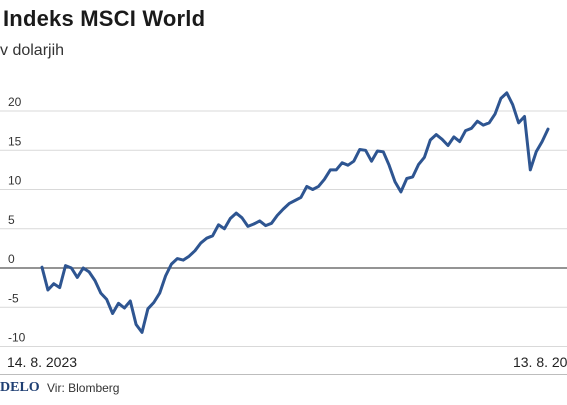 The height and width of the screenshot is (405, 567). Describe the element at coordinates (83, 388) in the screenshot. I see `source-note: Vir: Blomberg` at that location.